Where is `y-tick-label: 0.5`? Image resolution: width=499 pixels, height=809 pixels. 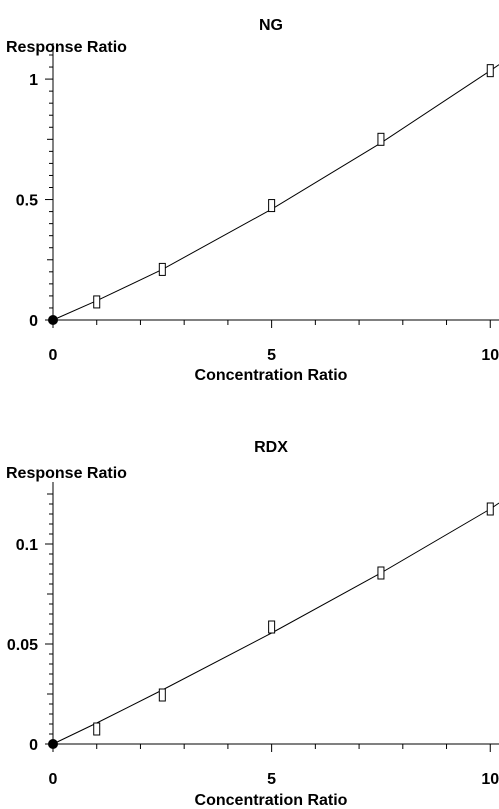 y-tick-label: 0.5 is located at coordinates (27, 201).